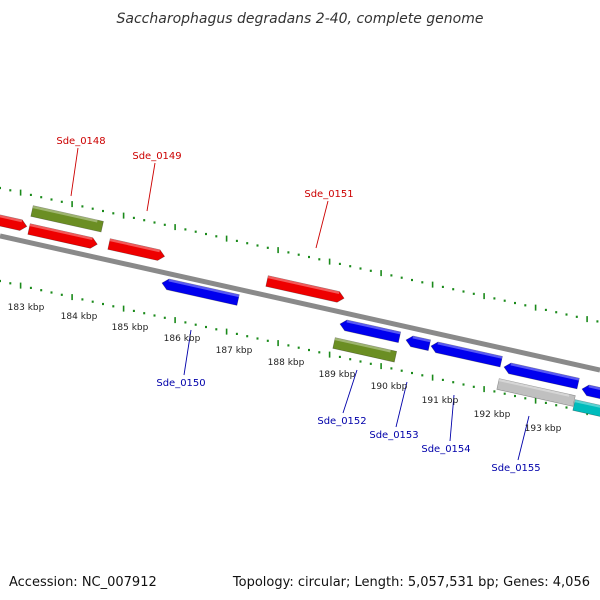  I want to click on scale-label-184: 184 kbp, so click(79, 317).